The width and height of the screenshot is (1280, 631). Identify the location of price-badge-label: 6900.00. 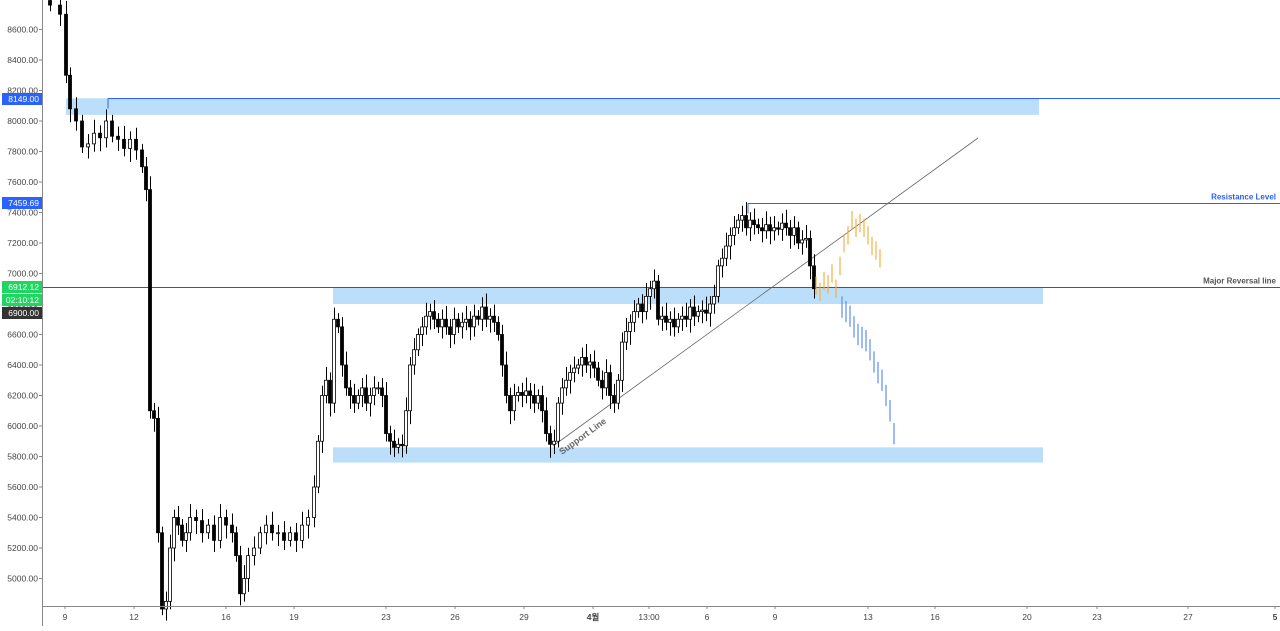
(23, 313).